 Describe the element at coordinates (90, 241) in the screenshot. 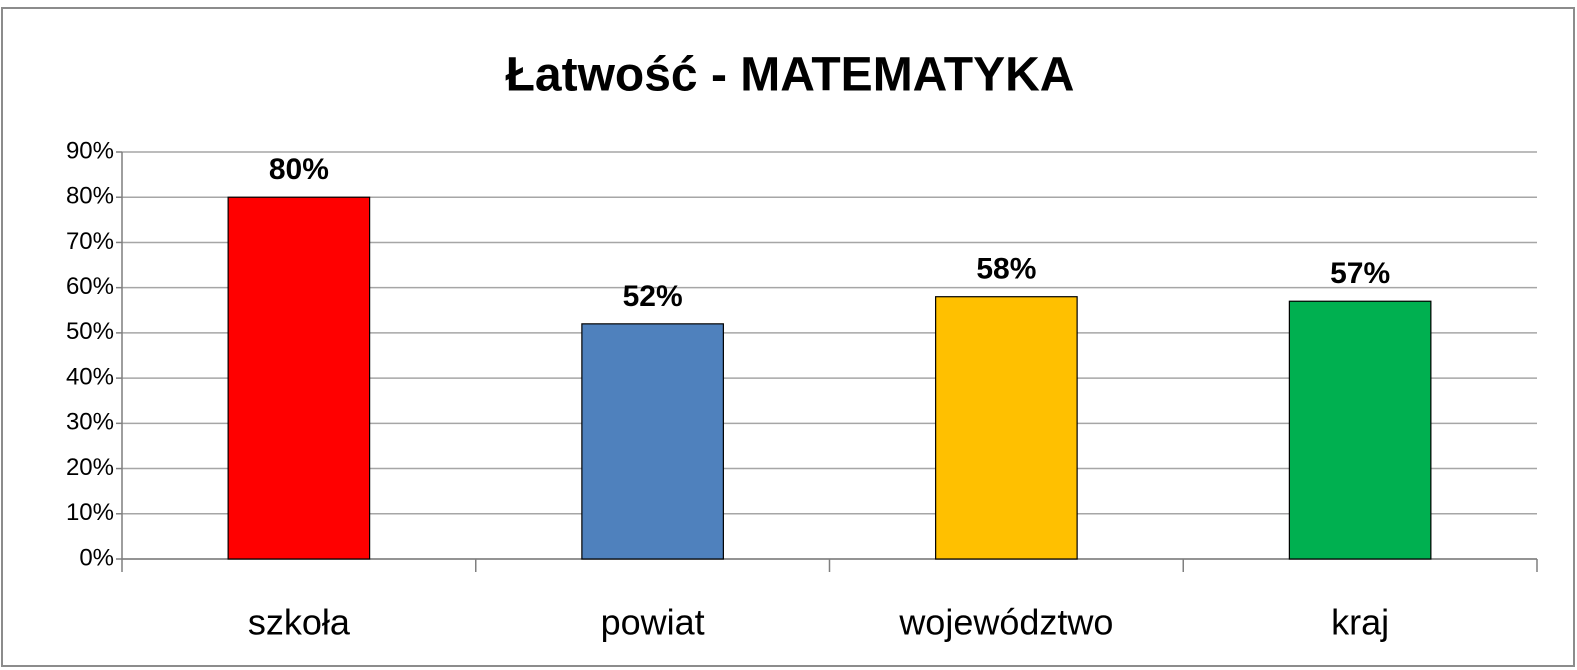

I see `y-tick-label: 70%` at that location.